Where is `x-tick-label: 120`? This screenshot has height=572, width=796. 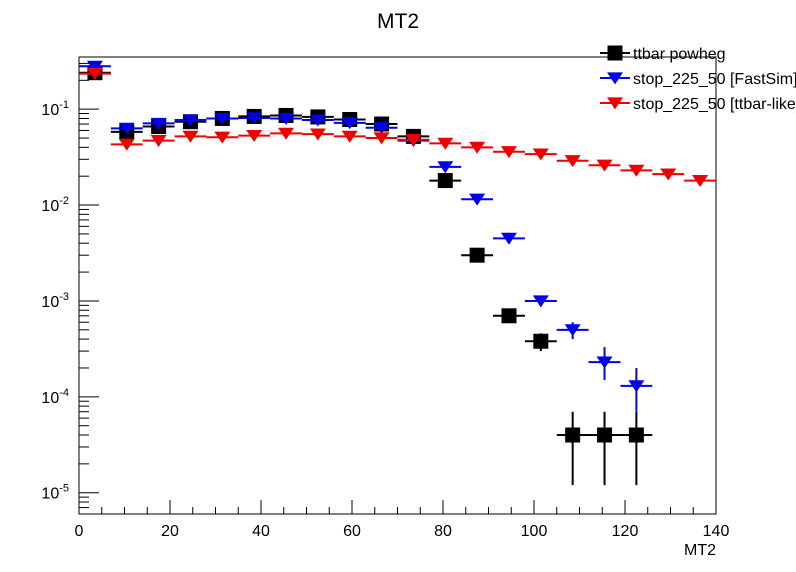
x-tick-label: 120 is located at coordinates (625, 531).